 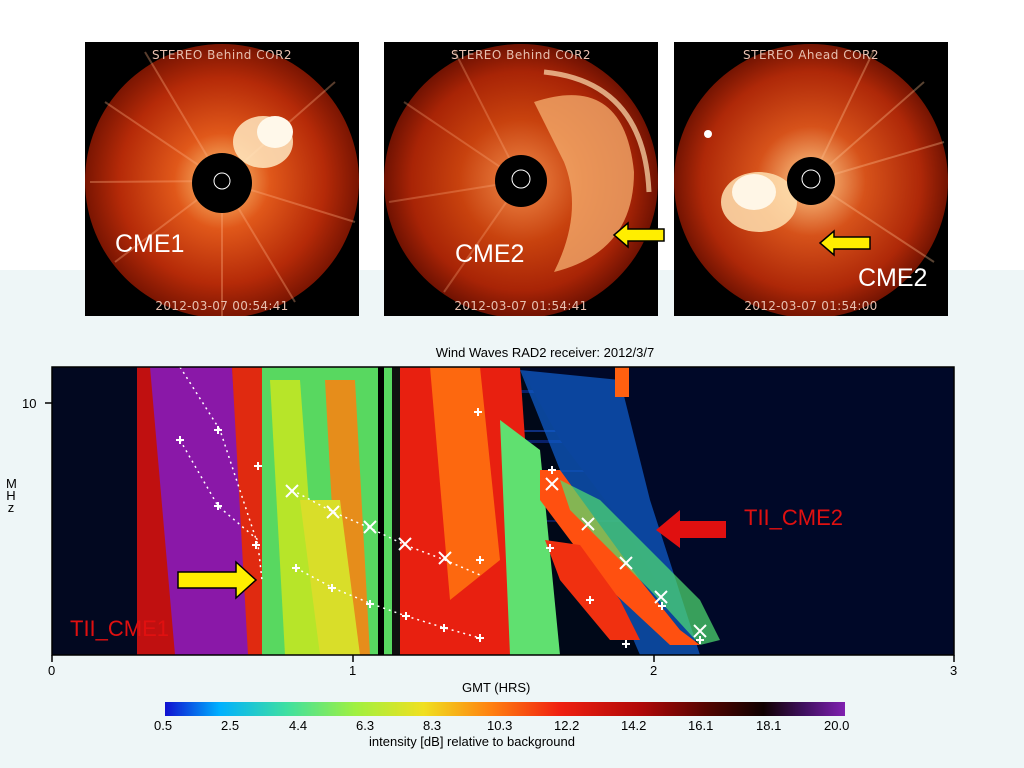 I want to click on colorbar-tick: 12.2, so click(x=567, y=725).